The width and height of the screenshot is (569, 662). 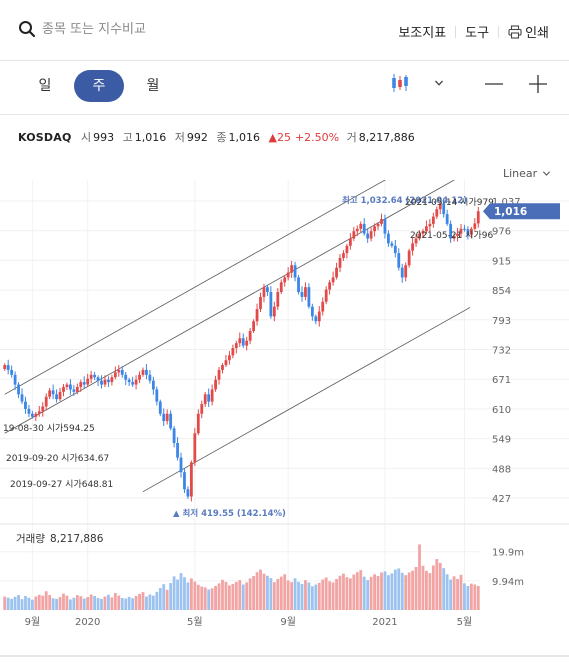 What do you see at coordinates (477, 33) in the screenshot?
I see `tools-button: 도구` at bounding box center [477, 33].